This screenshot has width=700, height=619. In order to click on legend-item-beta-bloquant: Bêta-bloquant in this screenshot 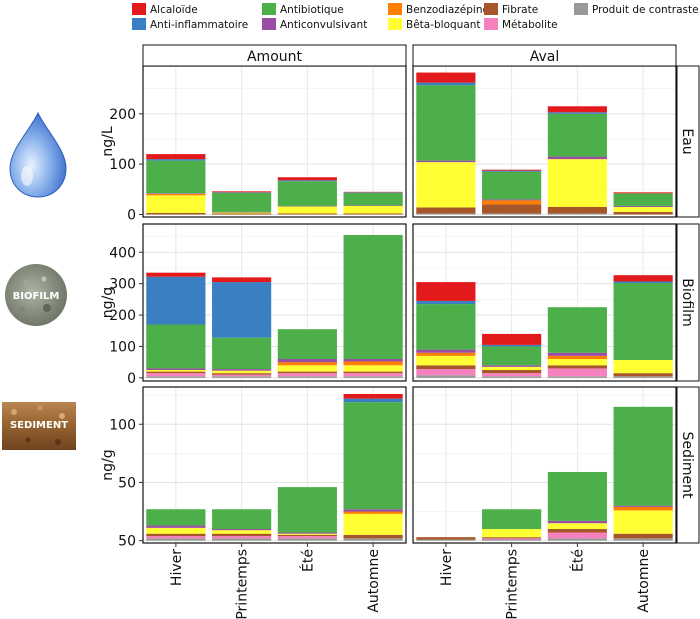, I will do `click(434, 24)`.